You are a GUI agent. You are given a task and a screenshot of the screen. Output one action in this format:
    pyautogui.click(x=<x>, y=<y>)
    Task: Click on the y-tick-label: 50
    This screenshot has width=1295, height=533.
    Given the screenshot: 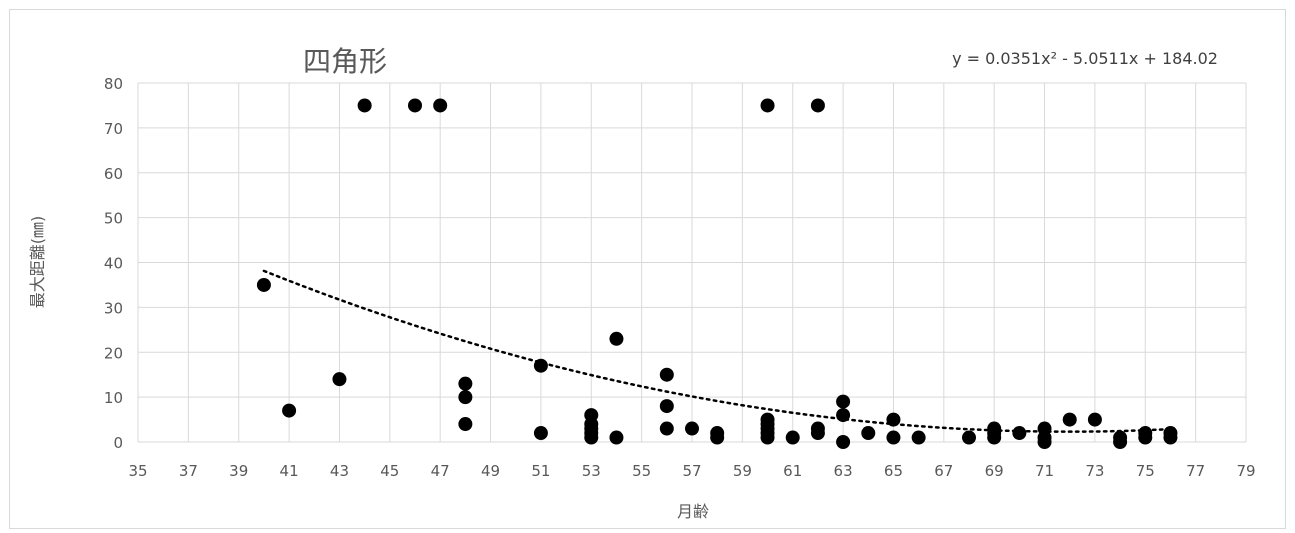 What is the action you would take?
    pyautogui.click(x=113, y=219)
    